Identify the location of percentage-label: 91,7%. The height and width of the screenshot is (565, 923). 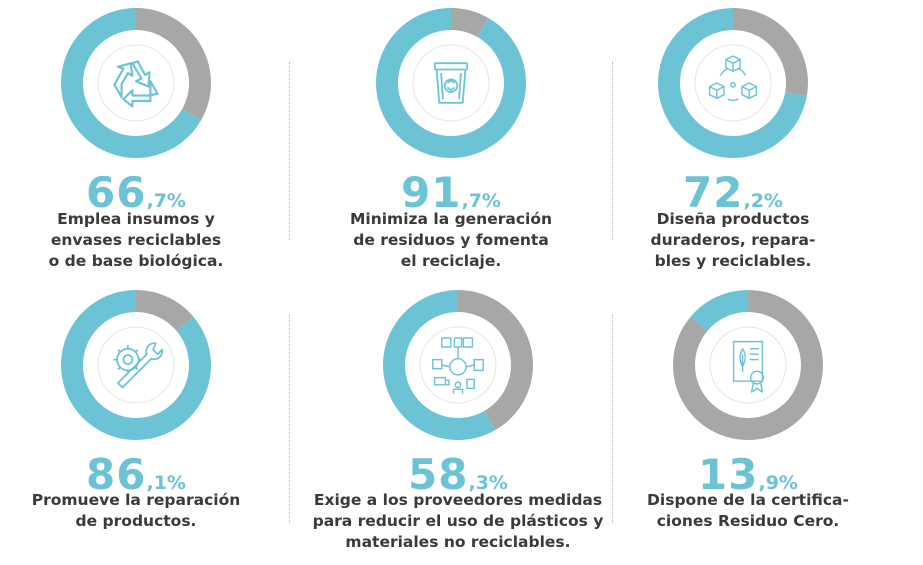
(451, 193).